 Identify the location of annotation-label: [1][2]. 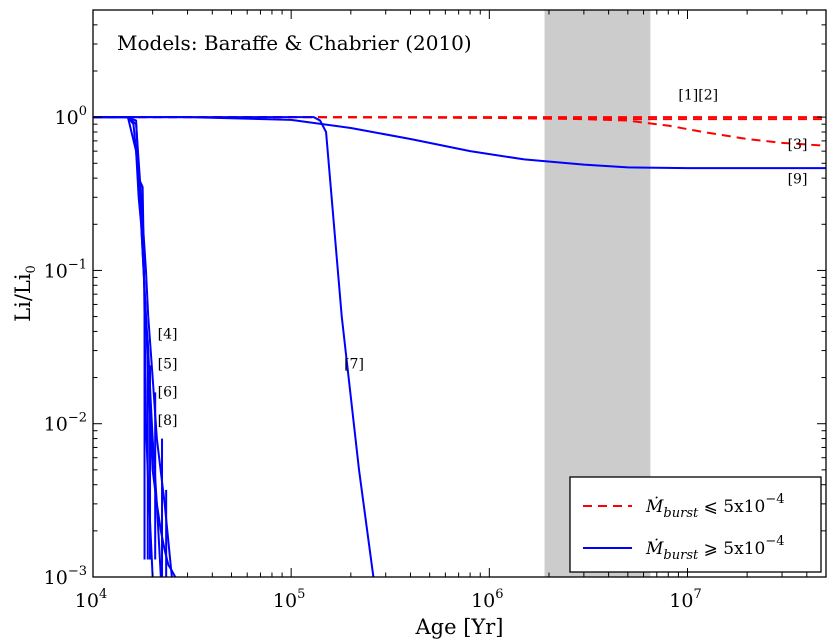
(698, 96).